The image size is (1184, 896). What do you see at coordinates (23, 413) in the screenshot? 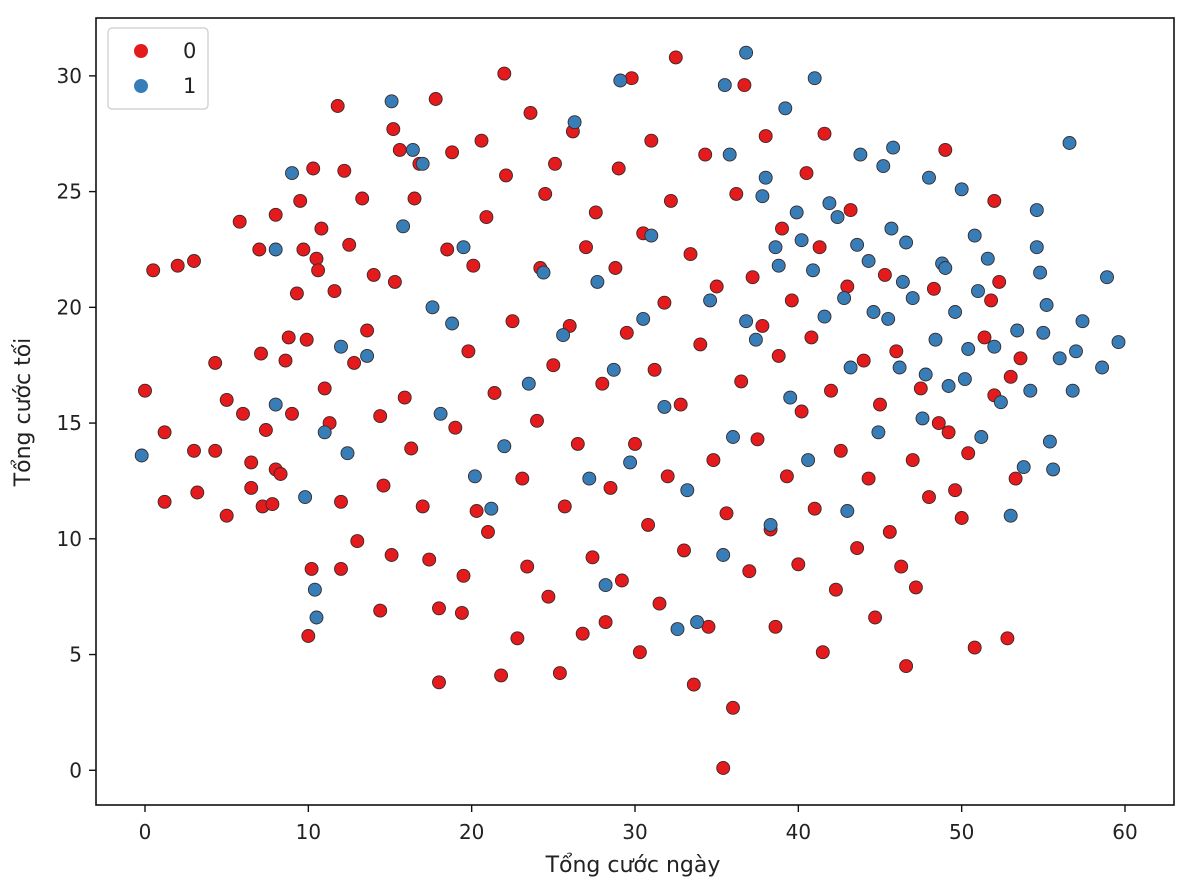
I see `y-axis-label: Tổng cước tối` at bounding box center [23, 413].